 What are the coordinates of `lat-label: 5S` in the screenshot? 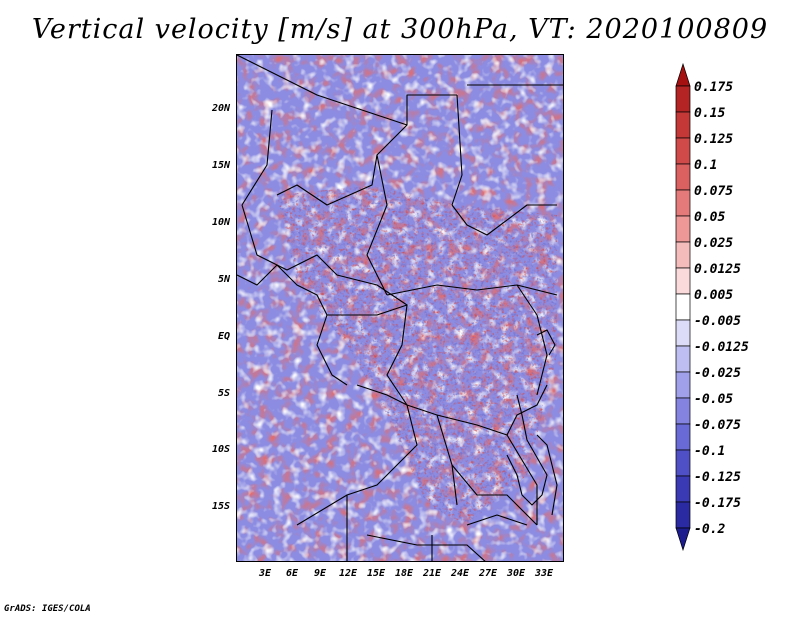 It's located at (223, 393).